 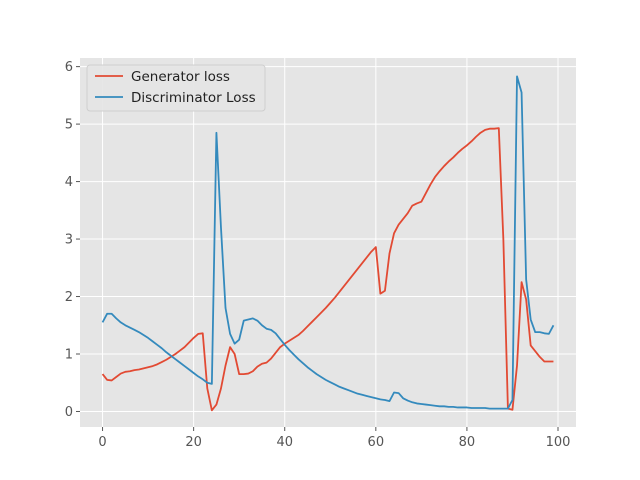 What do you see at coordinates (467, 442) in the screenshot?
I see `x-tick-label: 80` at bounding box center [467, 442].